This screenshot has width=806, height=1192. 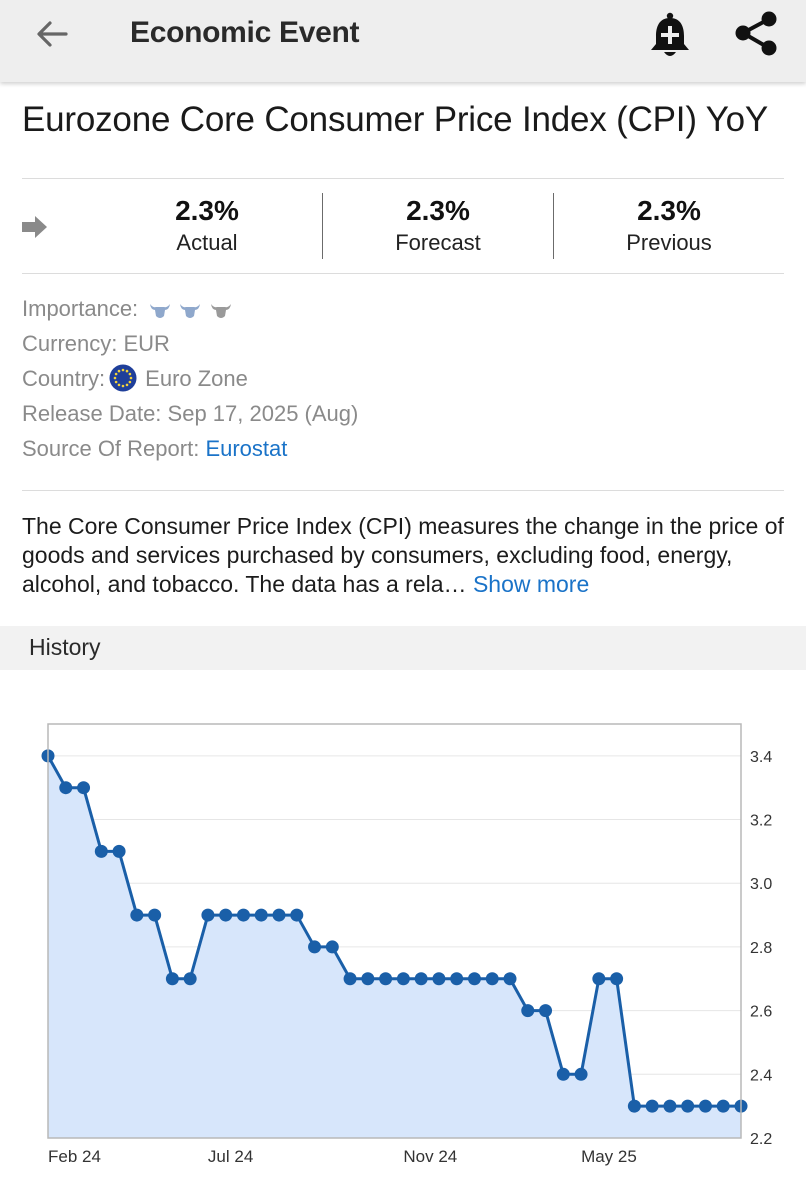 I want to click on previous-label: Previous, so click(x=669, y=242).